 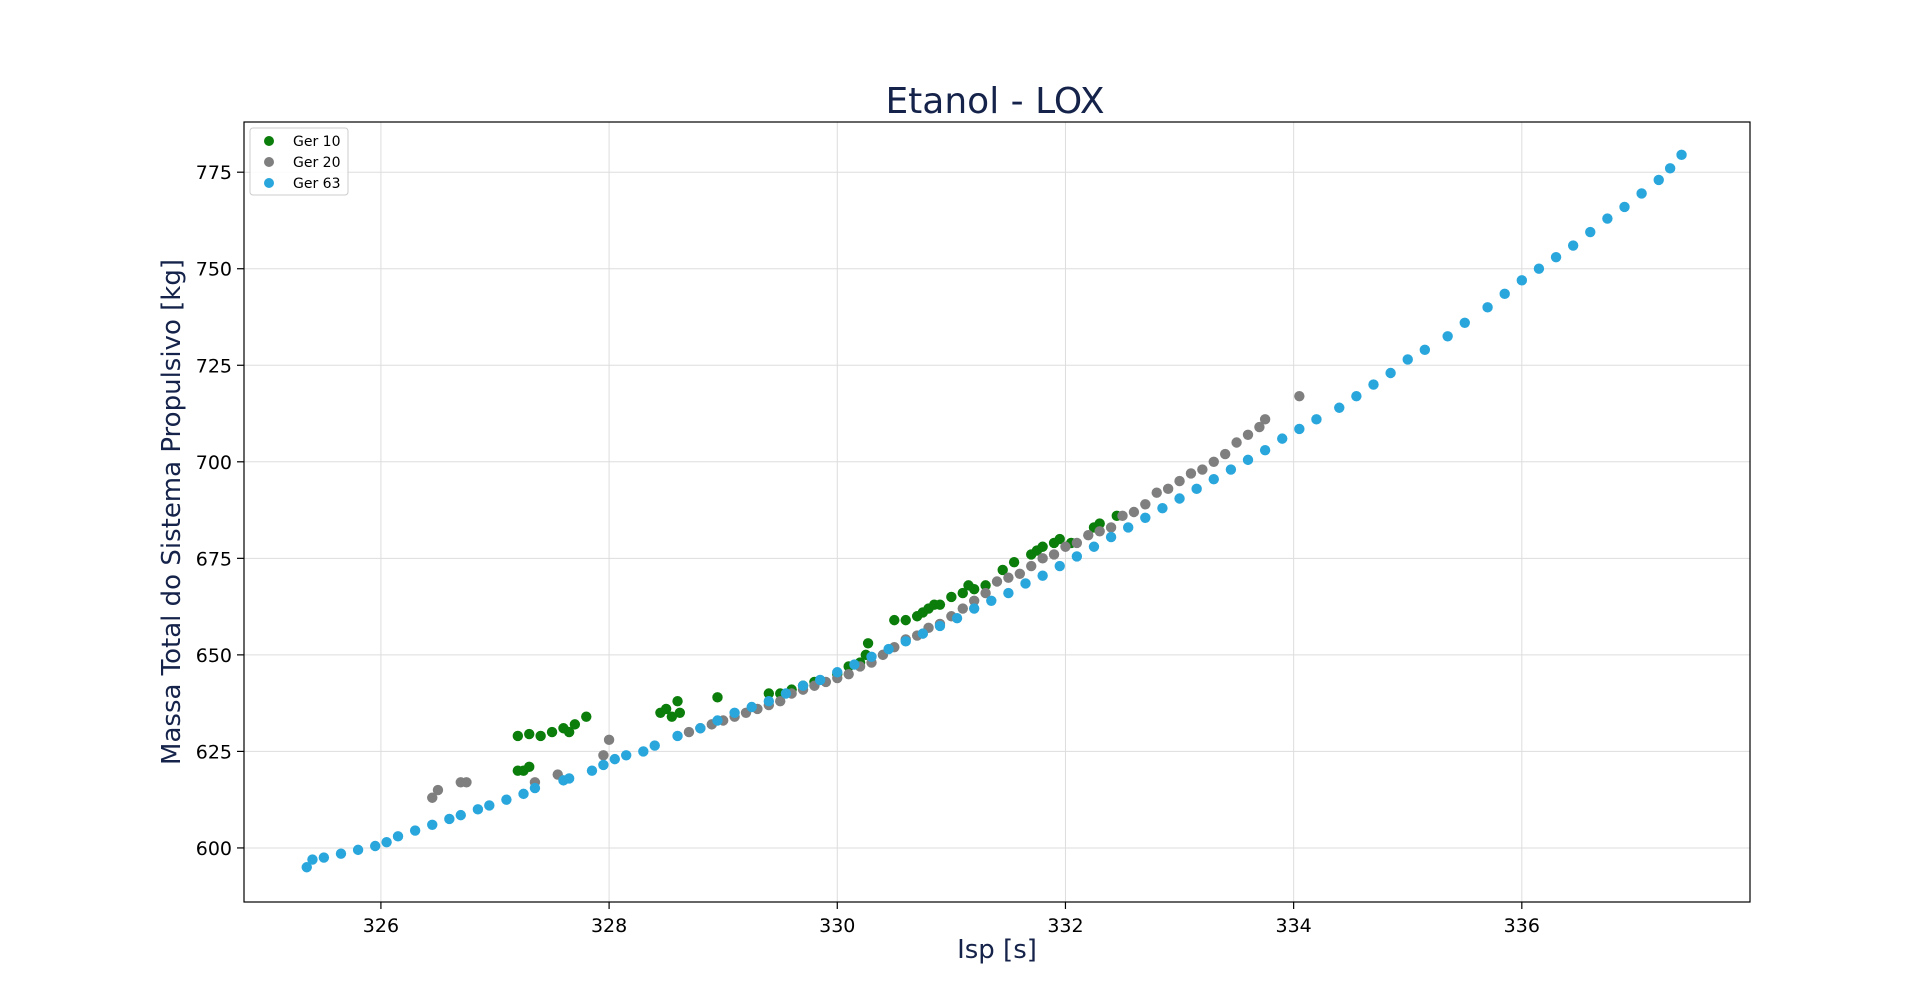 I want to click on x-tick-label: 326, so click(x=381, y=926).